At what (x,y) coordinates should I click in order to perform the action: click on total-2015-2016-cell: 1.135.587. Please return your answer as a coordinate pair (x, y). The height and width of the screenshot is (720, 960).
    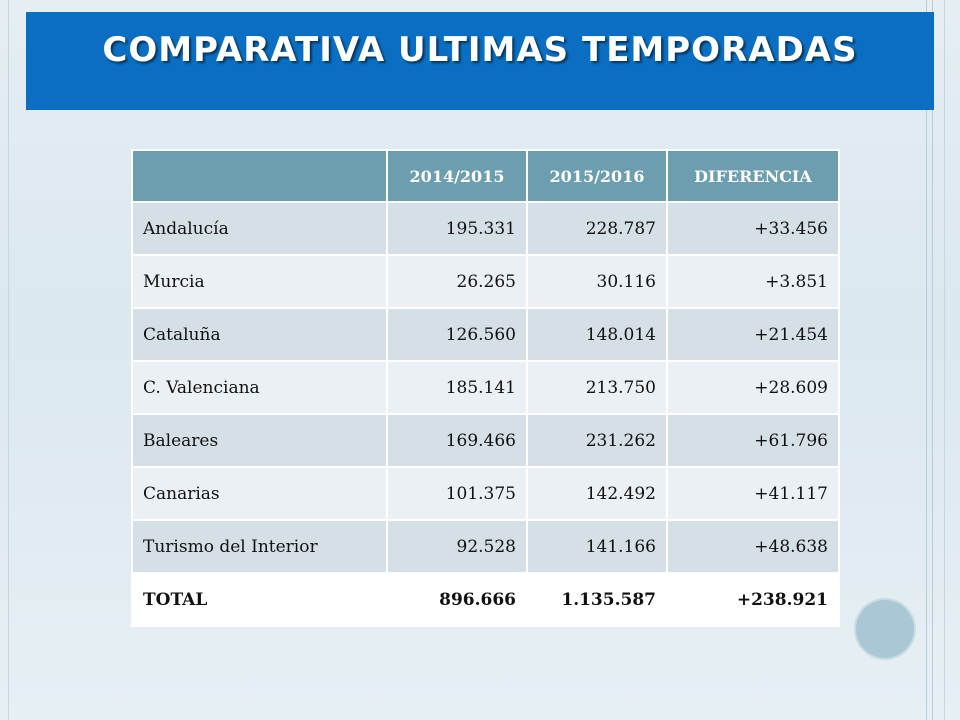
    Looking at the image, I should click on (597, 599).